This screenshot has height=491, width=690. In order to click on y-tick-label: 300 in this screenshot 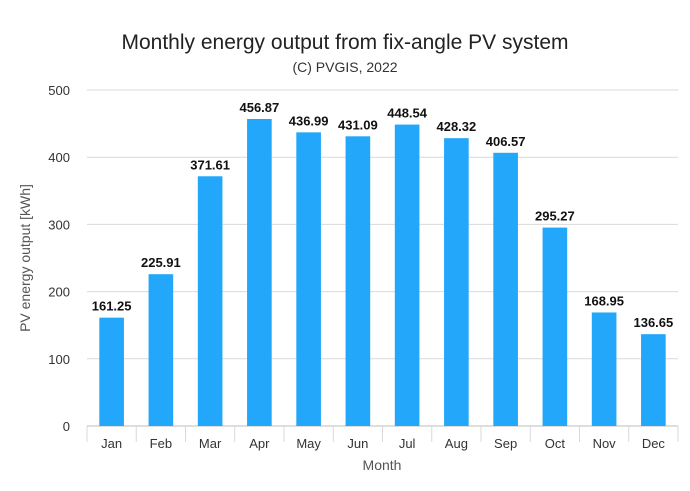, I will do `click(59, 224)`.